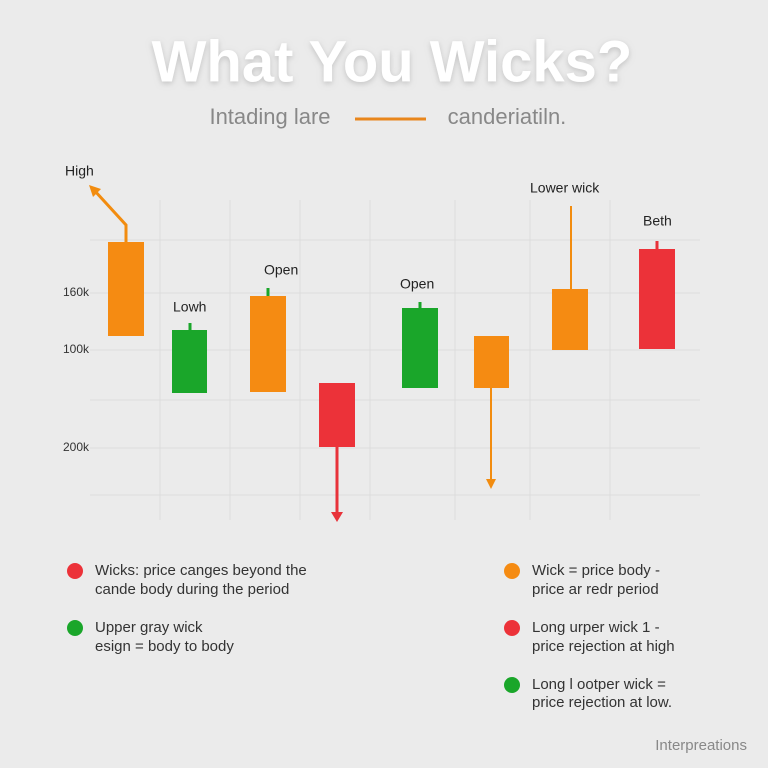 The image size is (768, 768). I want to click on footer: Interpreations, so click(701, 745).